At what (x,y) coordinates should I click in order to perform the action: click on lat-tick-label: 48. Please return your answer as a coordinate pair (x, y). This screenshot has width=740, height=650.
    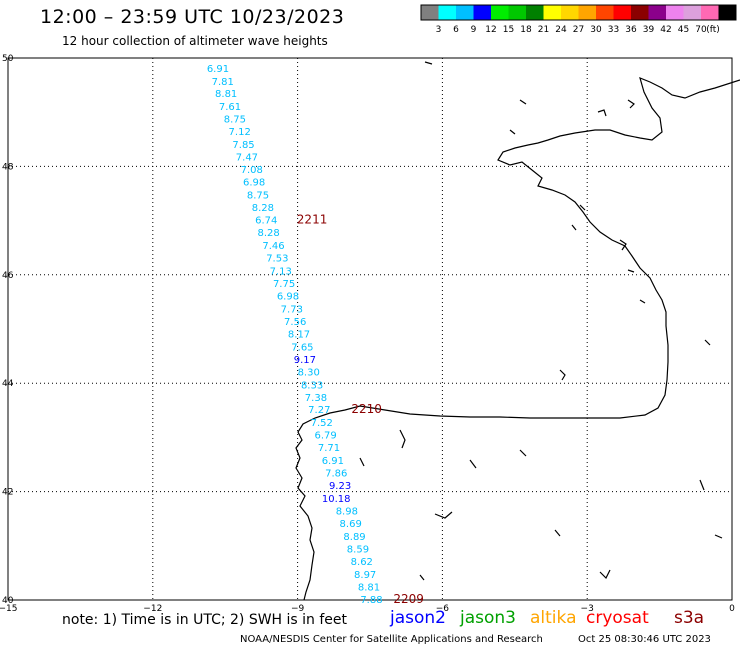
    Looking at the image, I should click on (8, 167).